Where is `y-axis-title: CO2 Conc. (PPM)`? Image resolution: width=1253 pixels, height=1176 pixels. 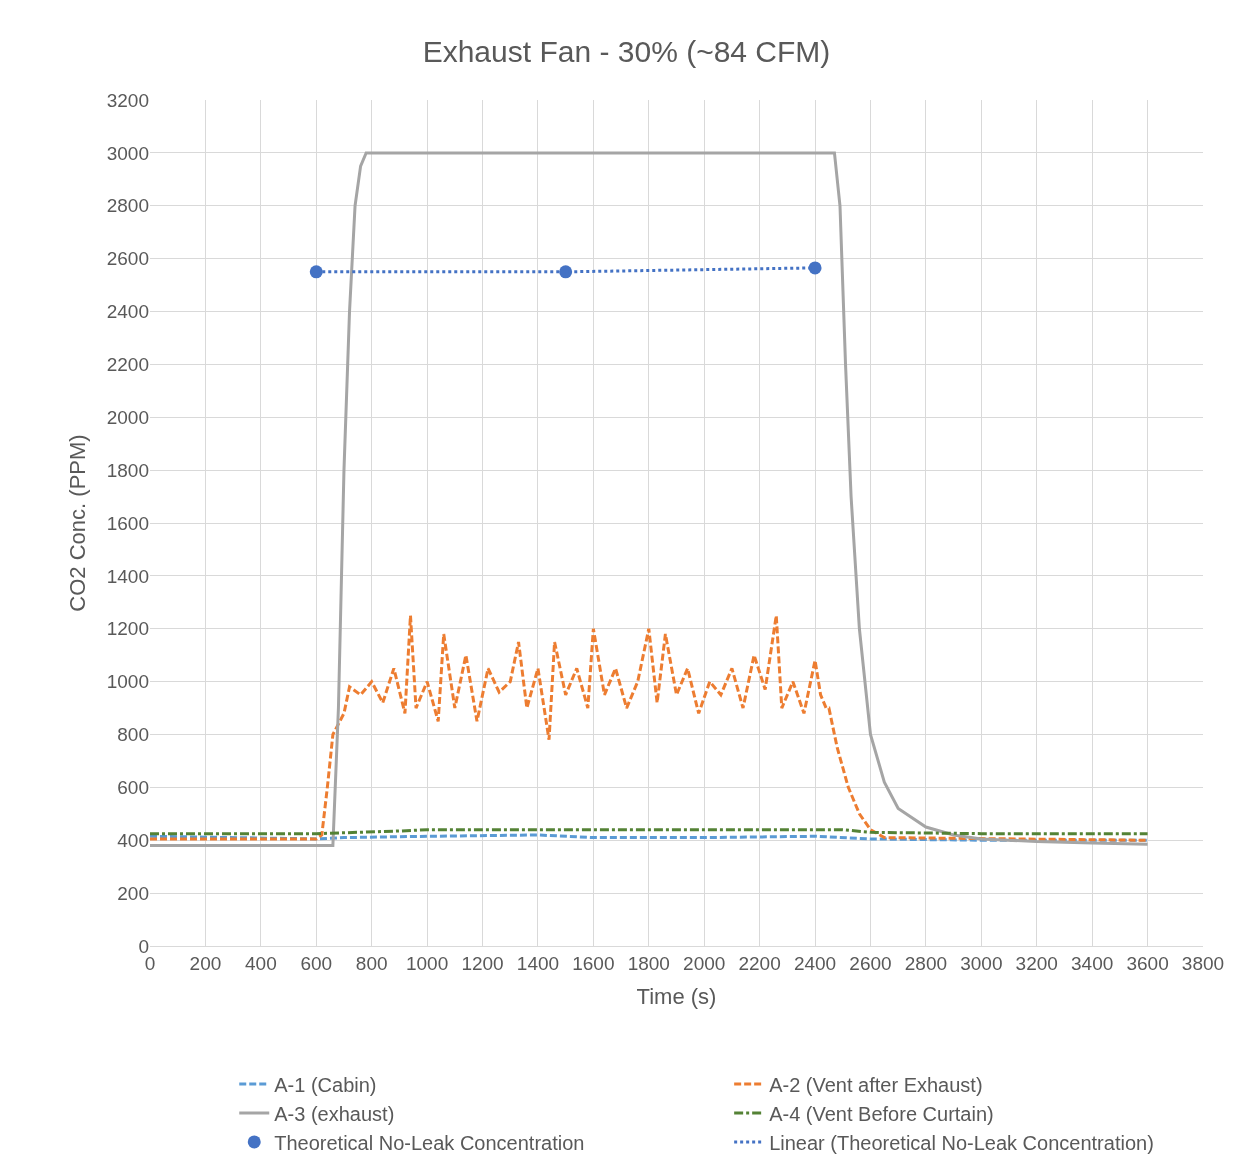
y-axis-title: CO2 Conc. (PPM) is located at coordinates (77, 523).